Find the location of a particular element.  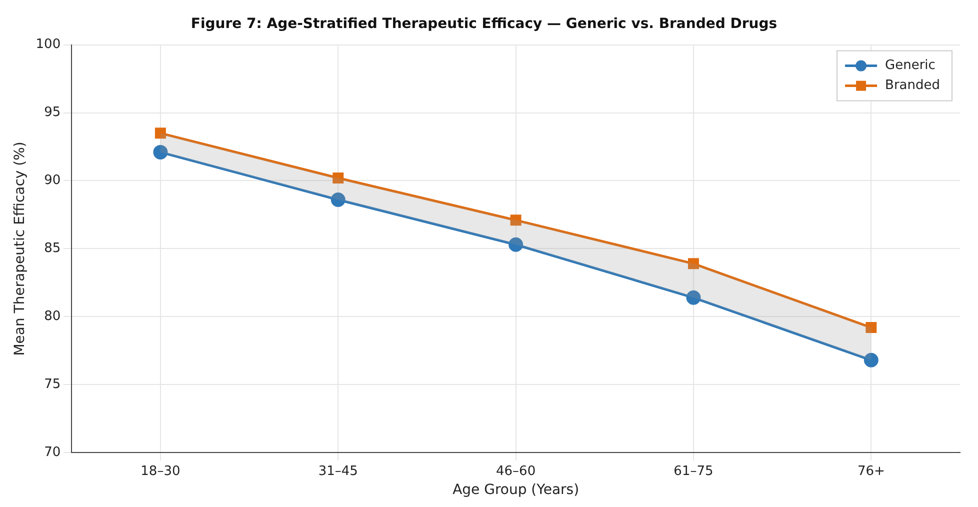

x-tick-label: 18–30 is located at coordinates (160, 471).